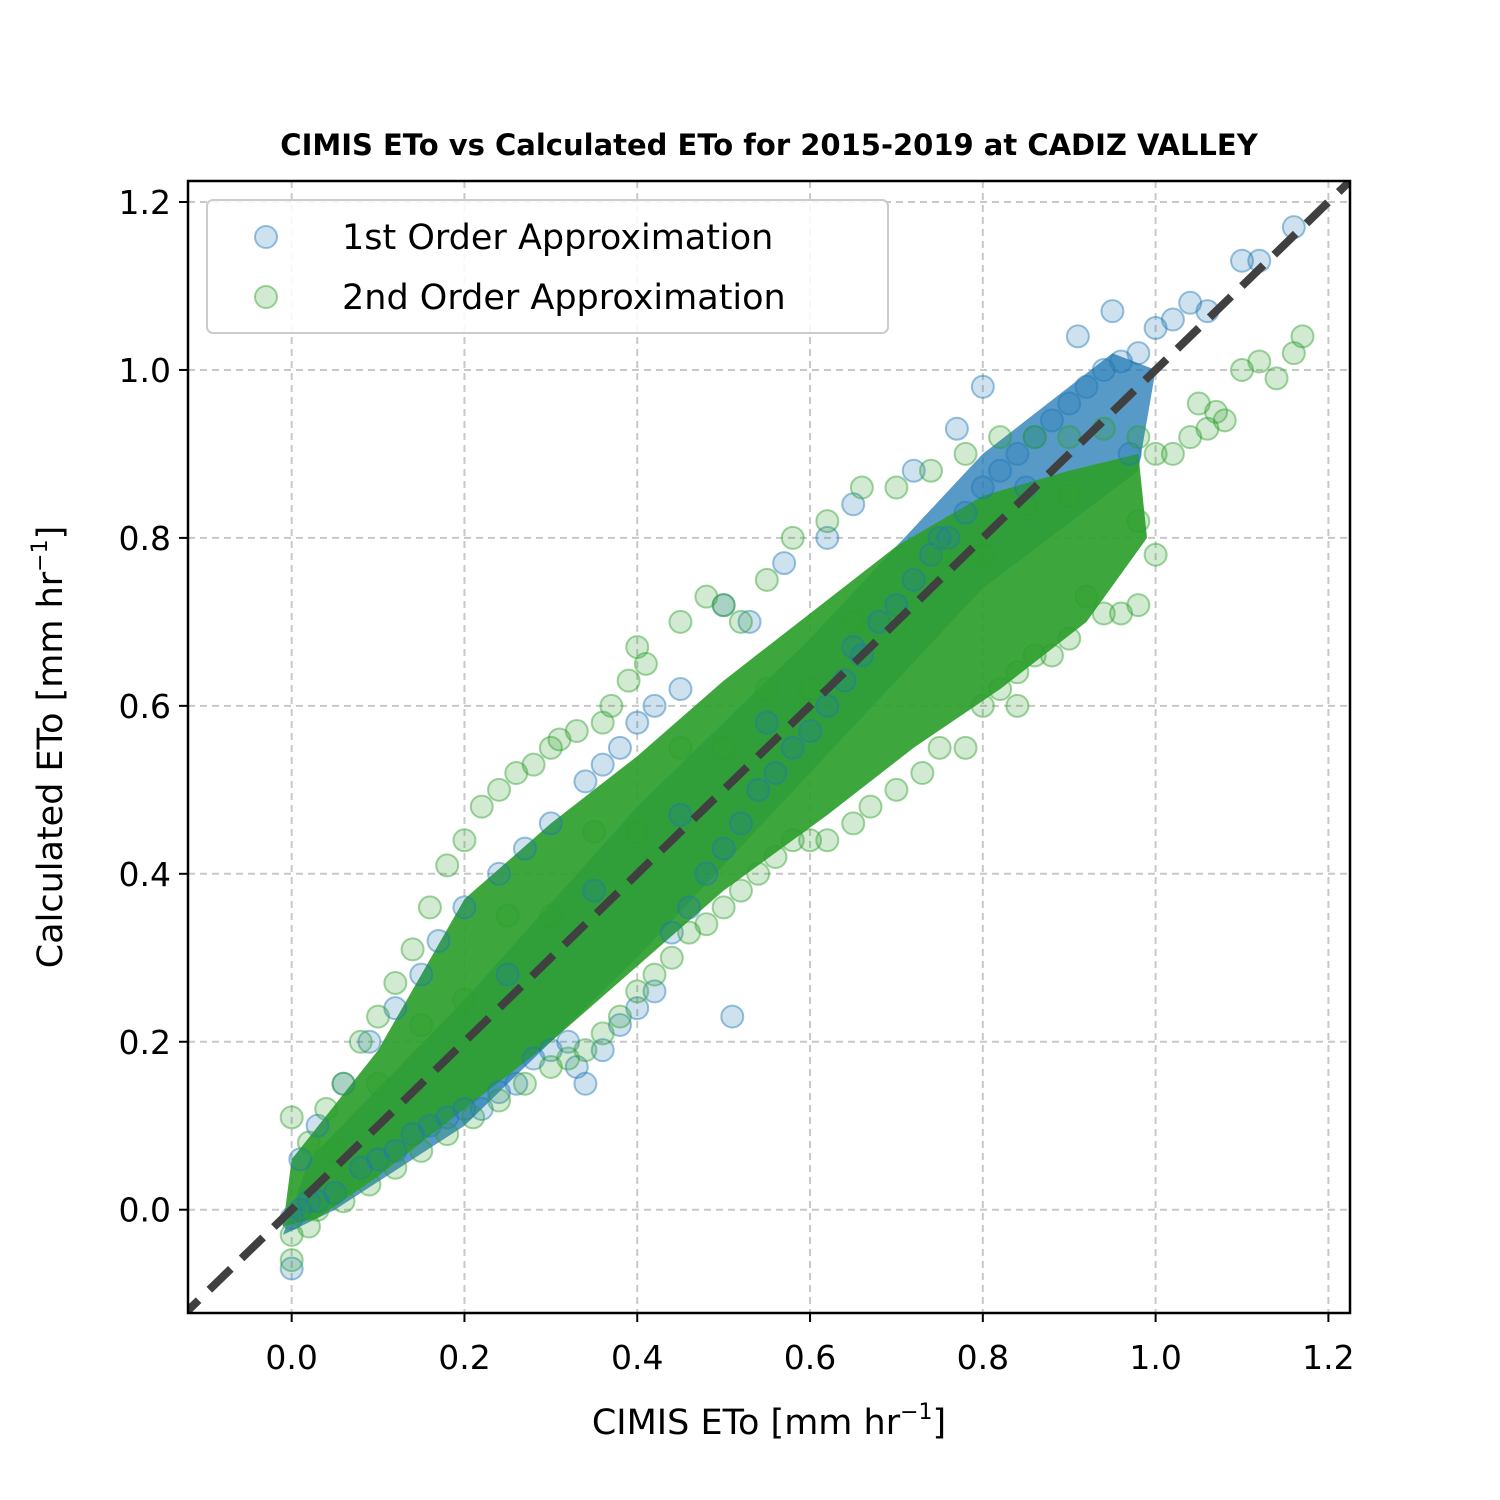 The width and height of the screenshot is (1500, 1500). What do you see at coordinates (291, 1357) in the screenshot?
I see `x-tick-label: 0.0` at bounding box center [291, 1357].